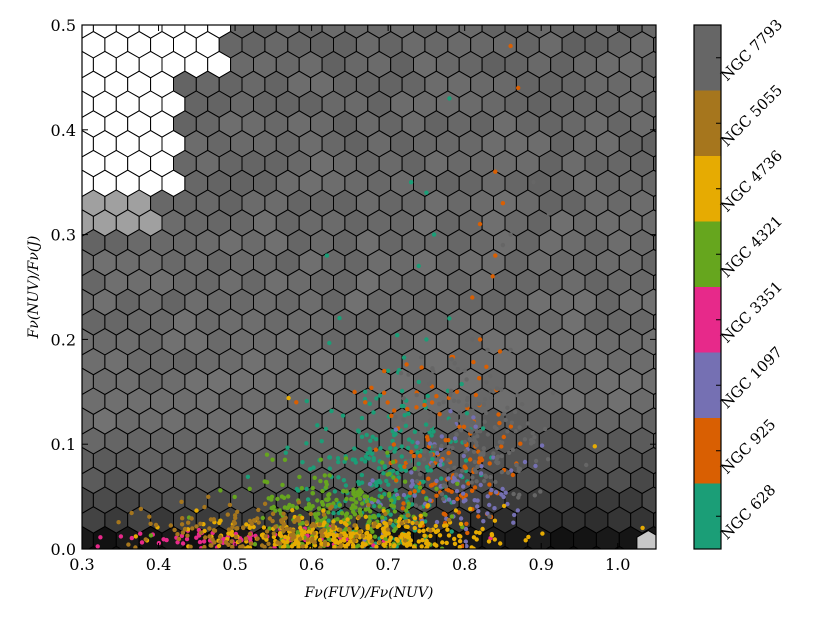 The image size is (830, 623). Describe the element at coordinates (63, 130) in the screenshot. I see `y-tick-label: 0.4` at that location.